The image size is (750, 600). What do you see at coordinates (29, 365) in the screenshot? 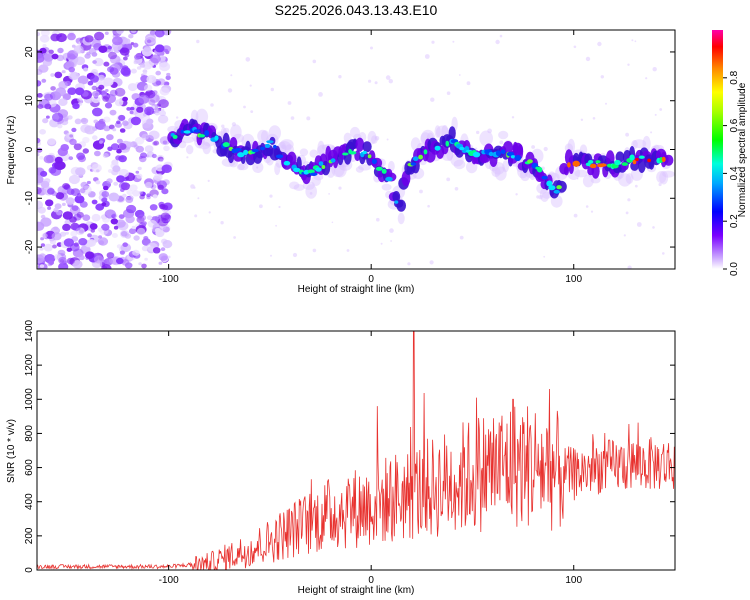
I see `snr-y-tick-label: 1200` at bounding box center [29, 365].